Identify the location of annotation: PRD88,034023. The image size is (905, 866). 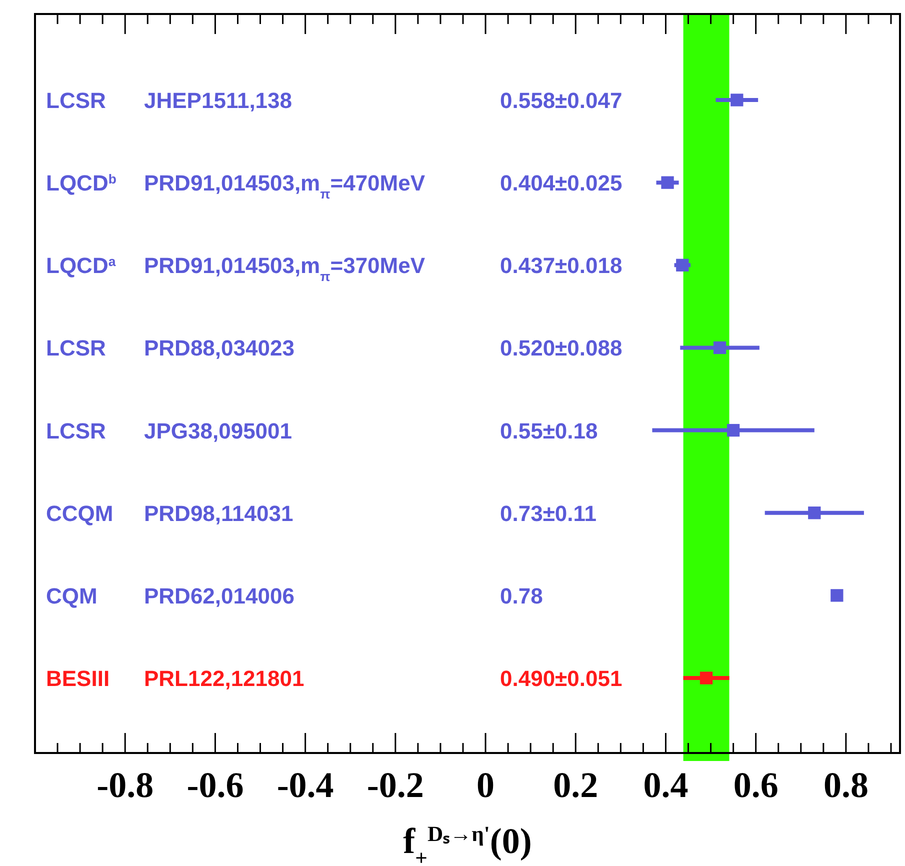
(219, 348).